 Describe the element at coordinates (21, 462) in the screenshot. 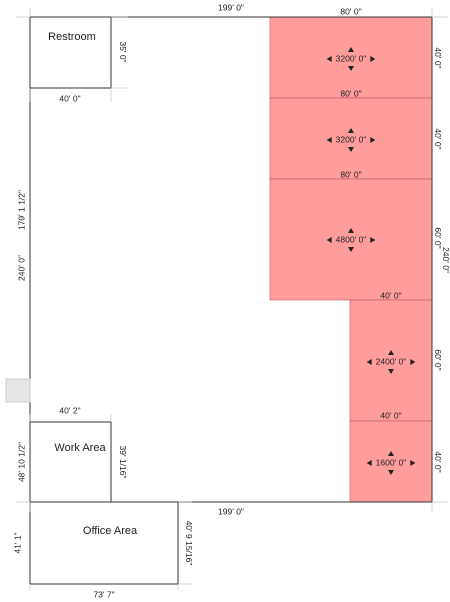

I see `dimension: 48' 10 1/2"` at that location.